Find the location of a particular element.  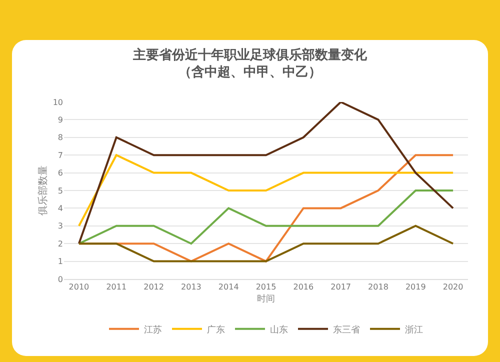

x-tick-label: 2011 is located at coordinates (116, 287).